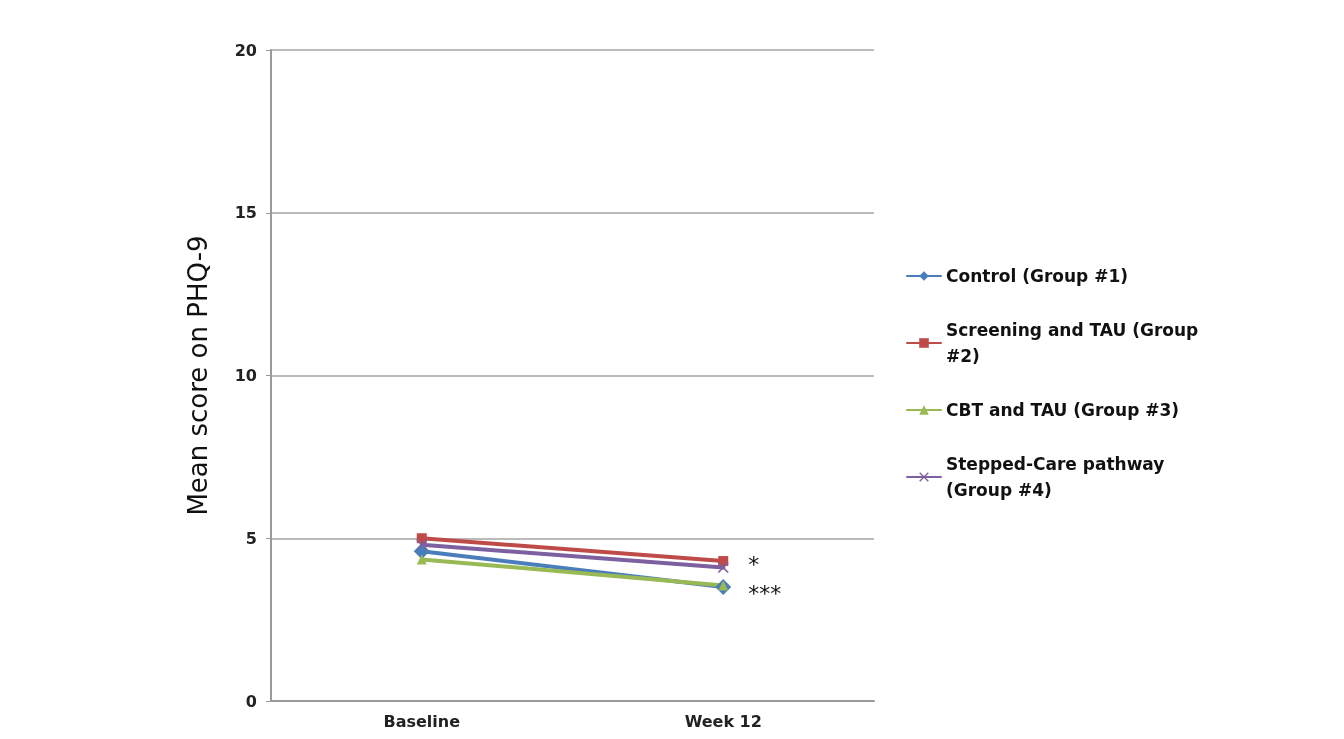 The image size is (1344, 739). Describe the element at coordinates (198, 375) in the screenshot. I see `y-axis-title: Mean score on PHQ-9` at that location.